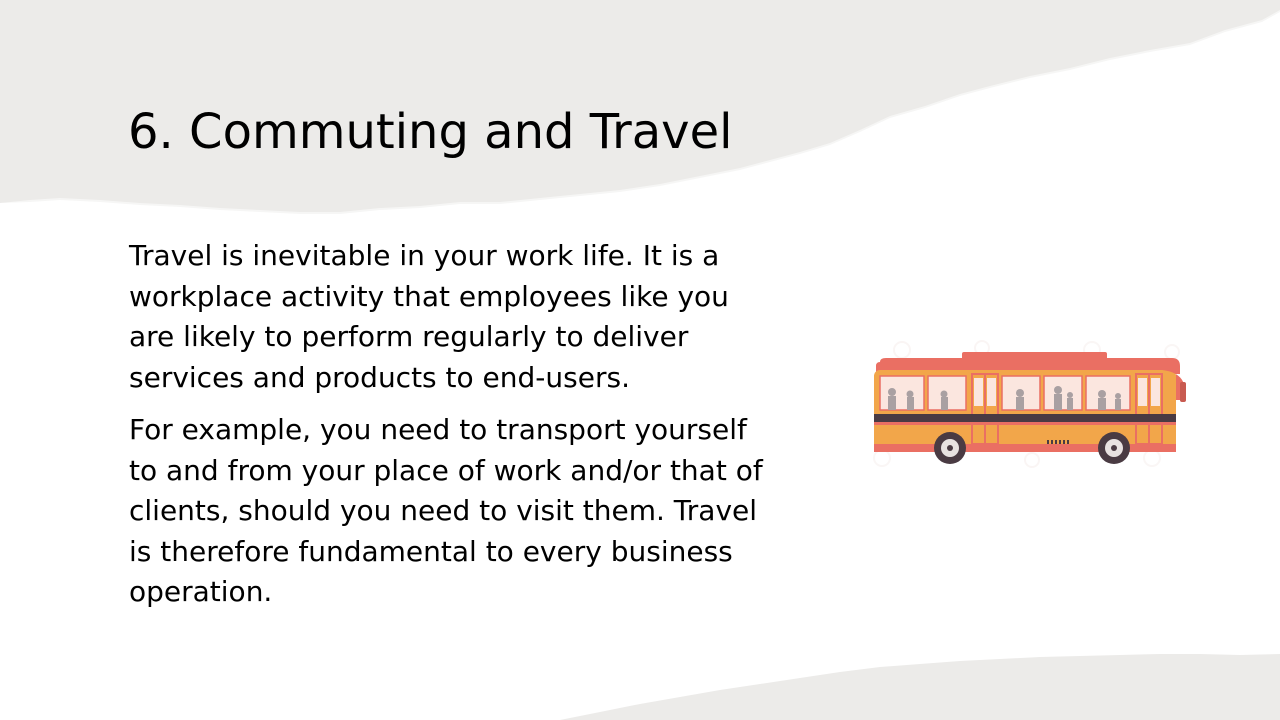  I want to click on bus-icon, so click(1029, 404).